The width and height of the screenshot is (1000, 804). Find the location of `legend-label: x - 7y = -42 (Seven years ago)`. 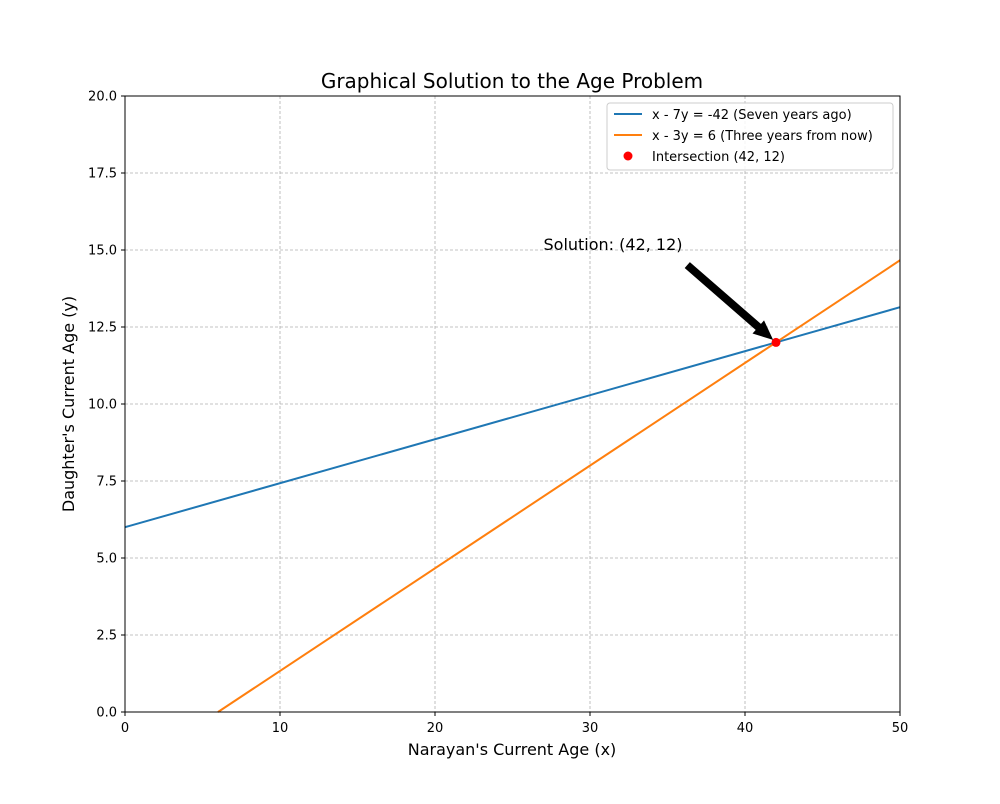

legend-label: x - 7y = -42 (Seven years ago) is located at coordinates (752, 115).